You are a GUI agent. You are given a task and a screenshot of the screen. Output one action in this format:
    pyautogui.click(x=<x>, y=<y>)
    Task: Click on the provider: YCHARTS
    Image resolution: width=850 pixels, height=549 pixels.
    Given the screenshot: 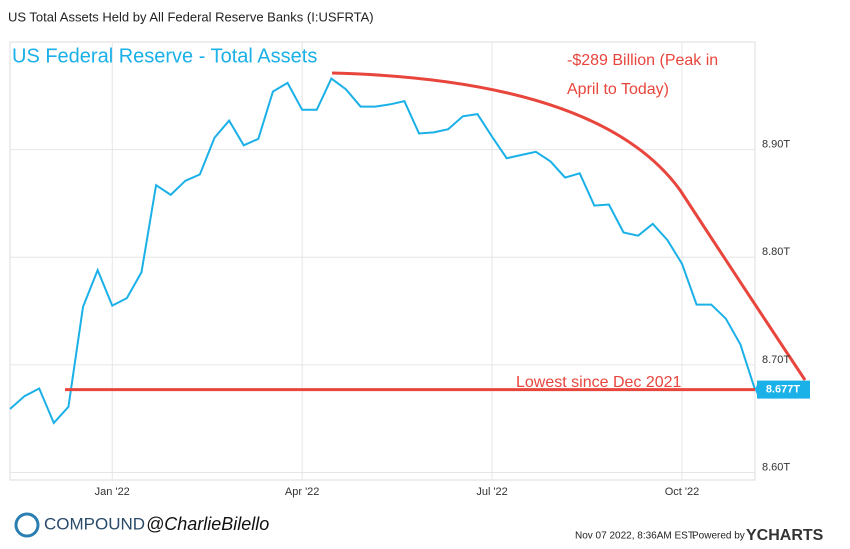 What is the action you would take?
    pyautogui.click(x=785, y=535)
    